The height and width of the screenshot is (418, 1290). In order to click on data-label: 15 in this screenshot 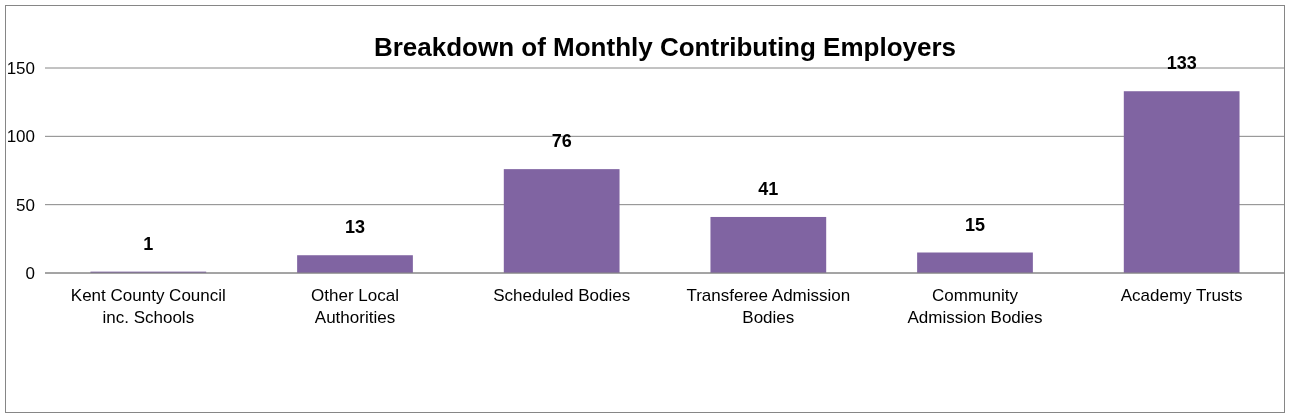, I will do `click(975, 224)`.